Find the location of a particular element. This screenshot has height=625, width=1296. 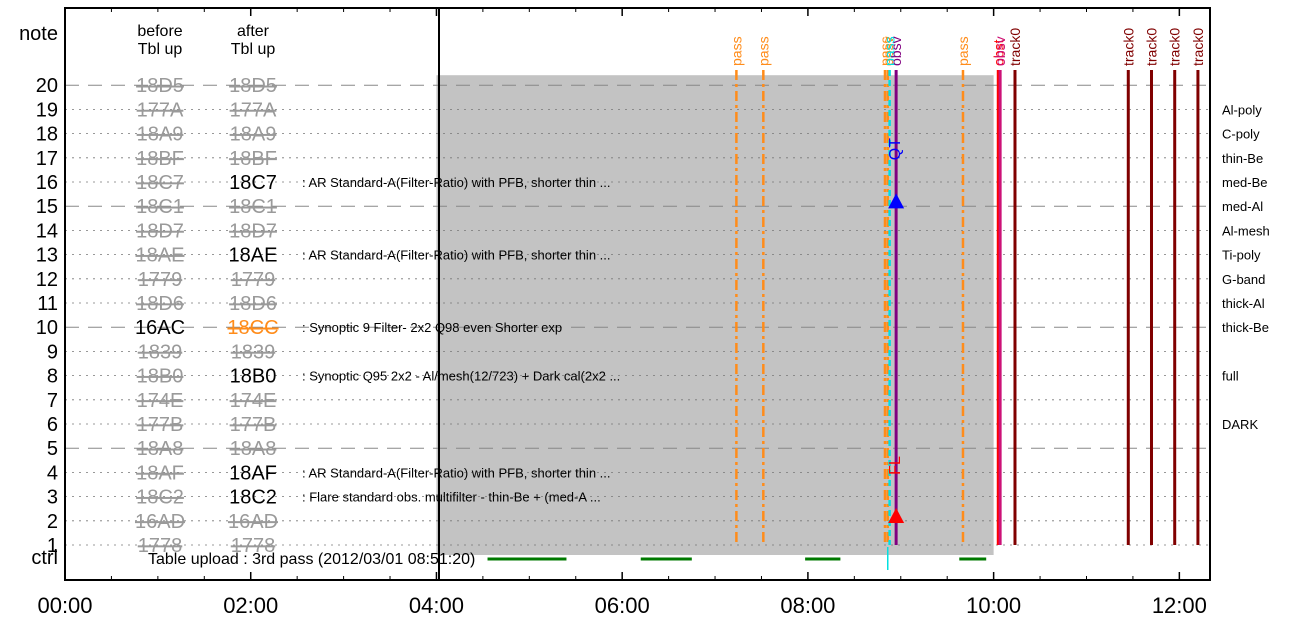

row-before-id: 174E is located at coordinates (160, 401).